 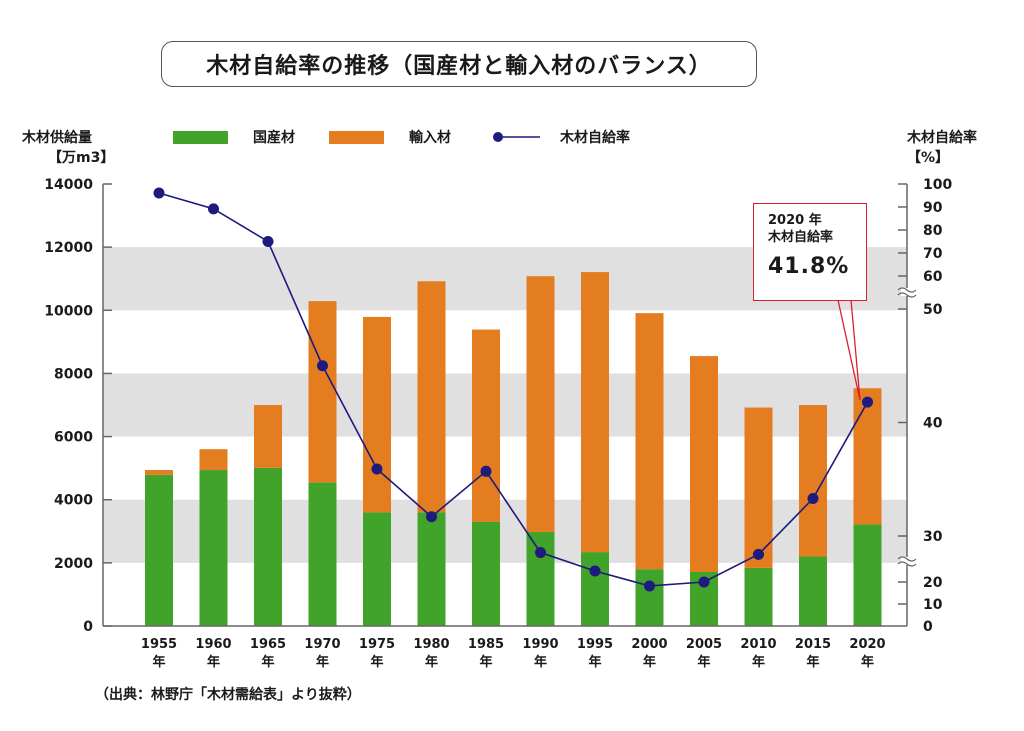 What do you see at coordinates (73, 501) in the screenshot?
I see `left-tick-label: 4000` at bounding box center [73, 501].